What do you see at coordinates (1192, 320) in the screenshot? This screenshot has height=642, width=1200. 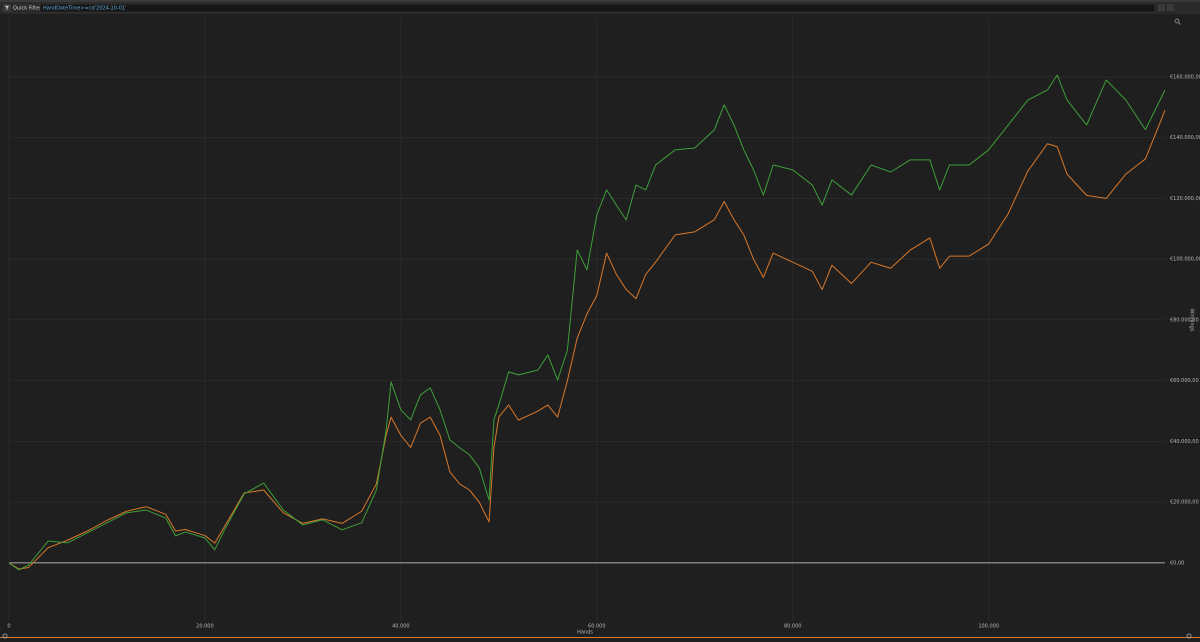 I see `y-axis-label: Winnings` at bounding box center [1192, 320].